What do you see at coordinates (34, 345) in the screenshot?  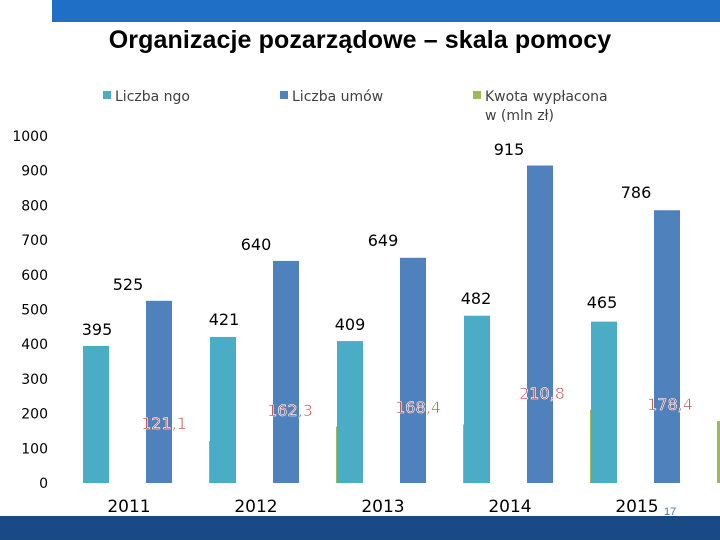 I see `y-tick-label: 400` at bounding box center [34, 345].